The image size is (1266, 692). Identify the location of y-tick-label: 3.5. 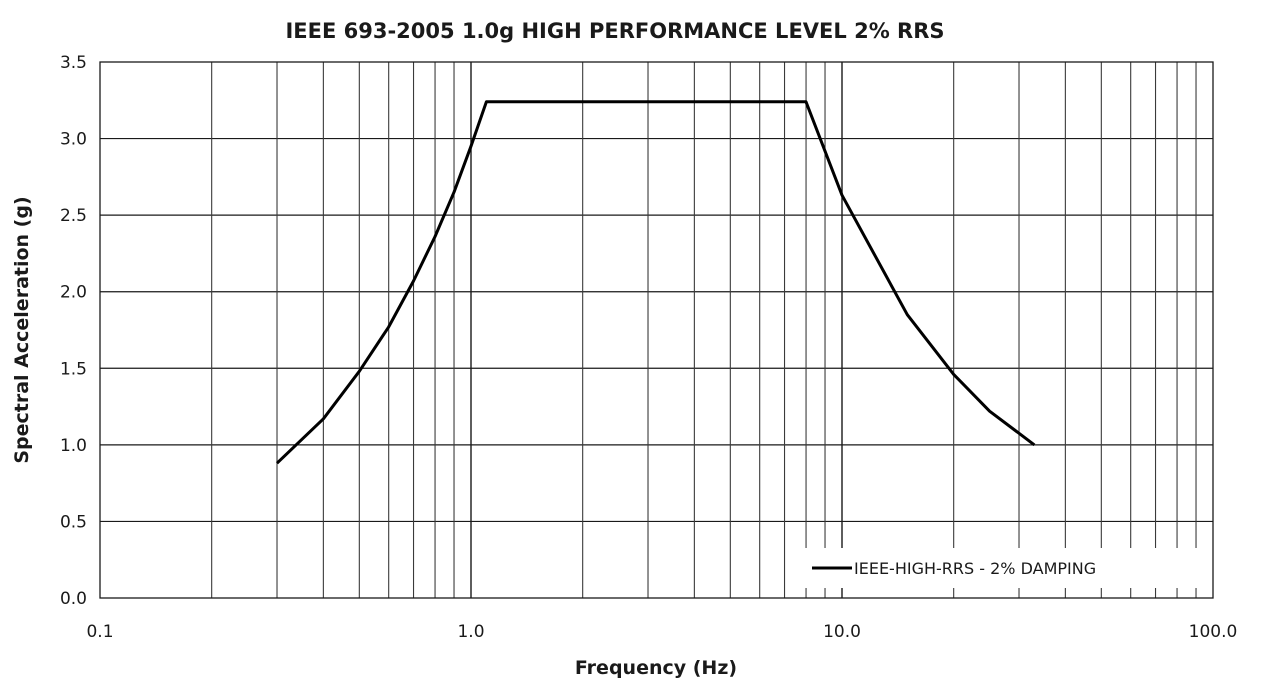
(73, 63).